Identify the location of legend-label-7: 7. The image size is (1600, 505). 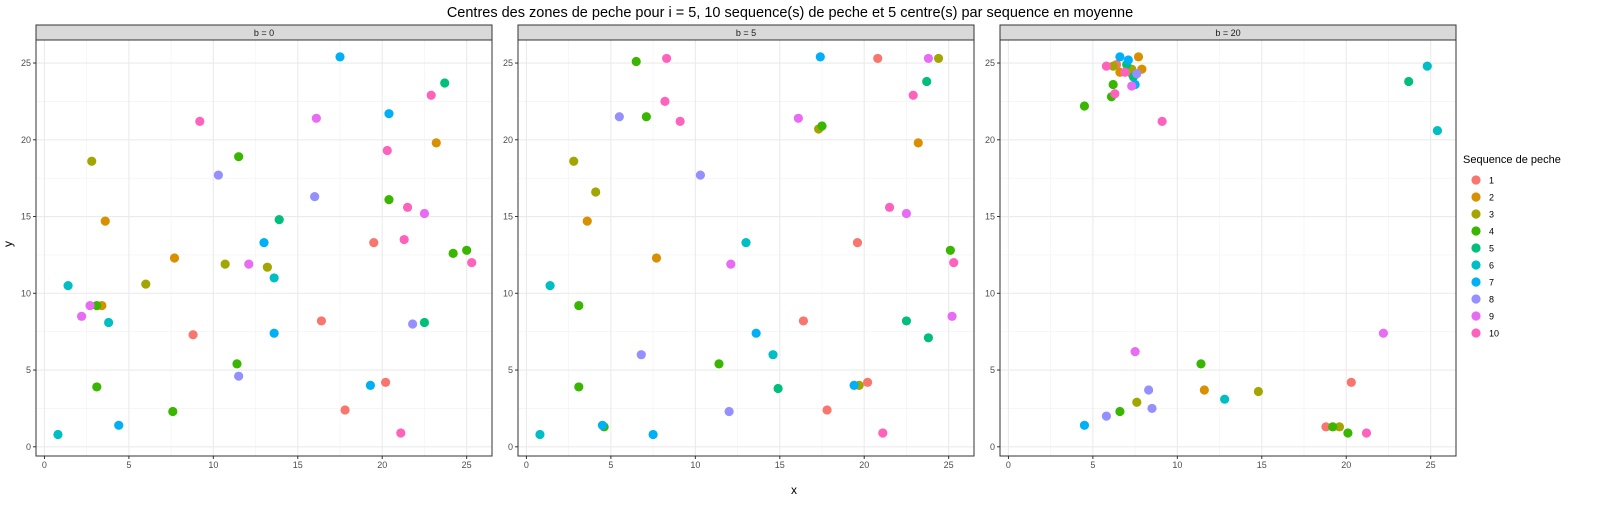
(1491, 283).